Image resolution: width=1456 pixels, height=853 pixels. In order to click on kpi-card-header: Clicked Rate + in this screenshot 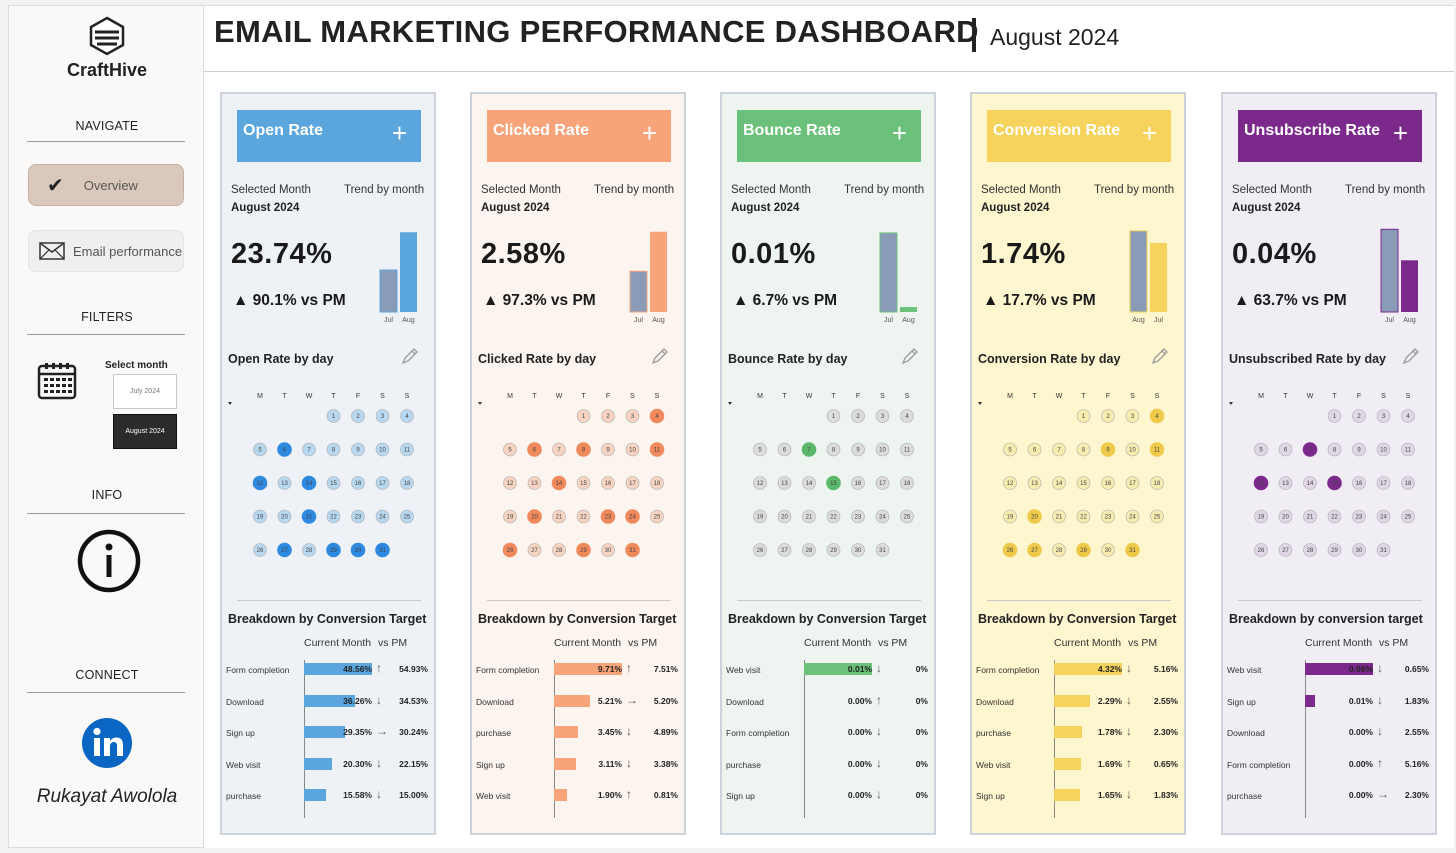, I will do `click(579, 136)`.